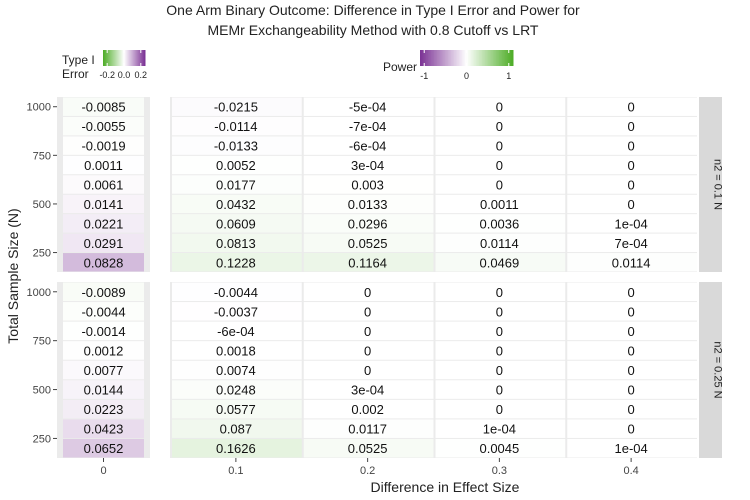 This screenshot has height=500, width=750. What do you see at coordinates (424, 76) in the screenshot?
I see `power-legend-tick-label: -1` at bounding box center [424, 76].